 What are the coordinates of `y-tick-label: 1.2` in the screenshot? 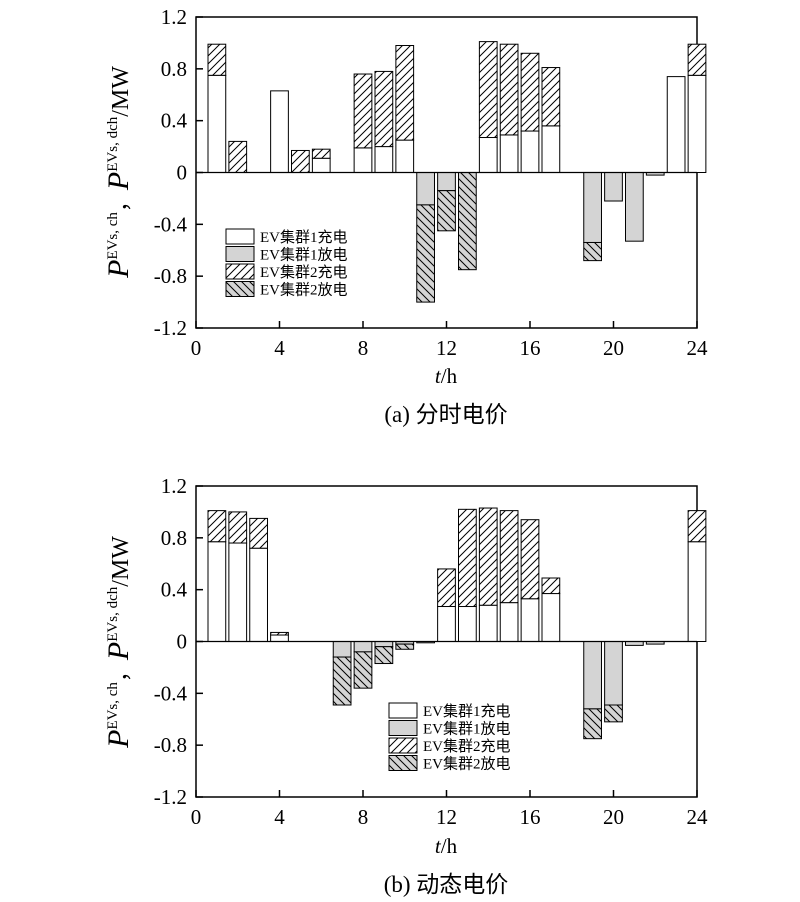 It's located at (174, 486).